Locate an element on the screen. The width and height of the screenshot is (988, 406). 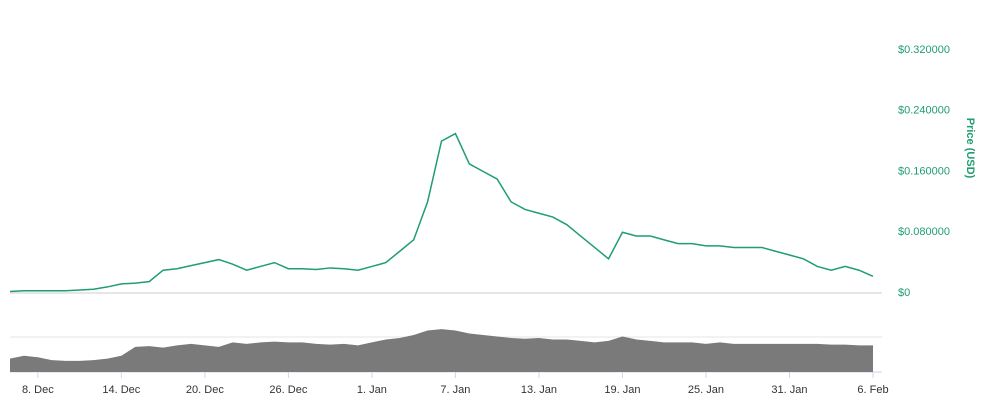
y-tick-label: $0 is located at coordinates (904, 293).